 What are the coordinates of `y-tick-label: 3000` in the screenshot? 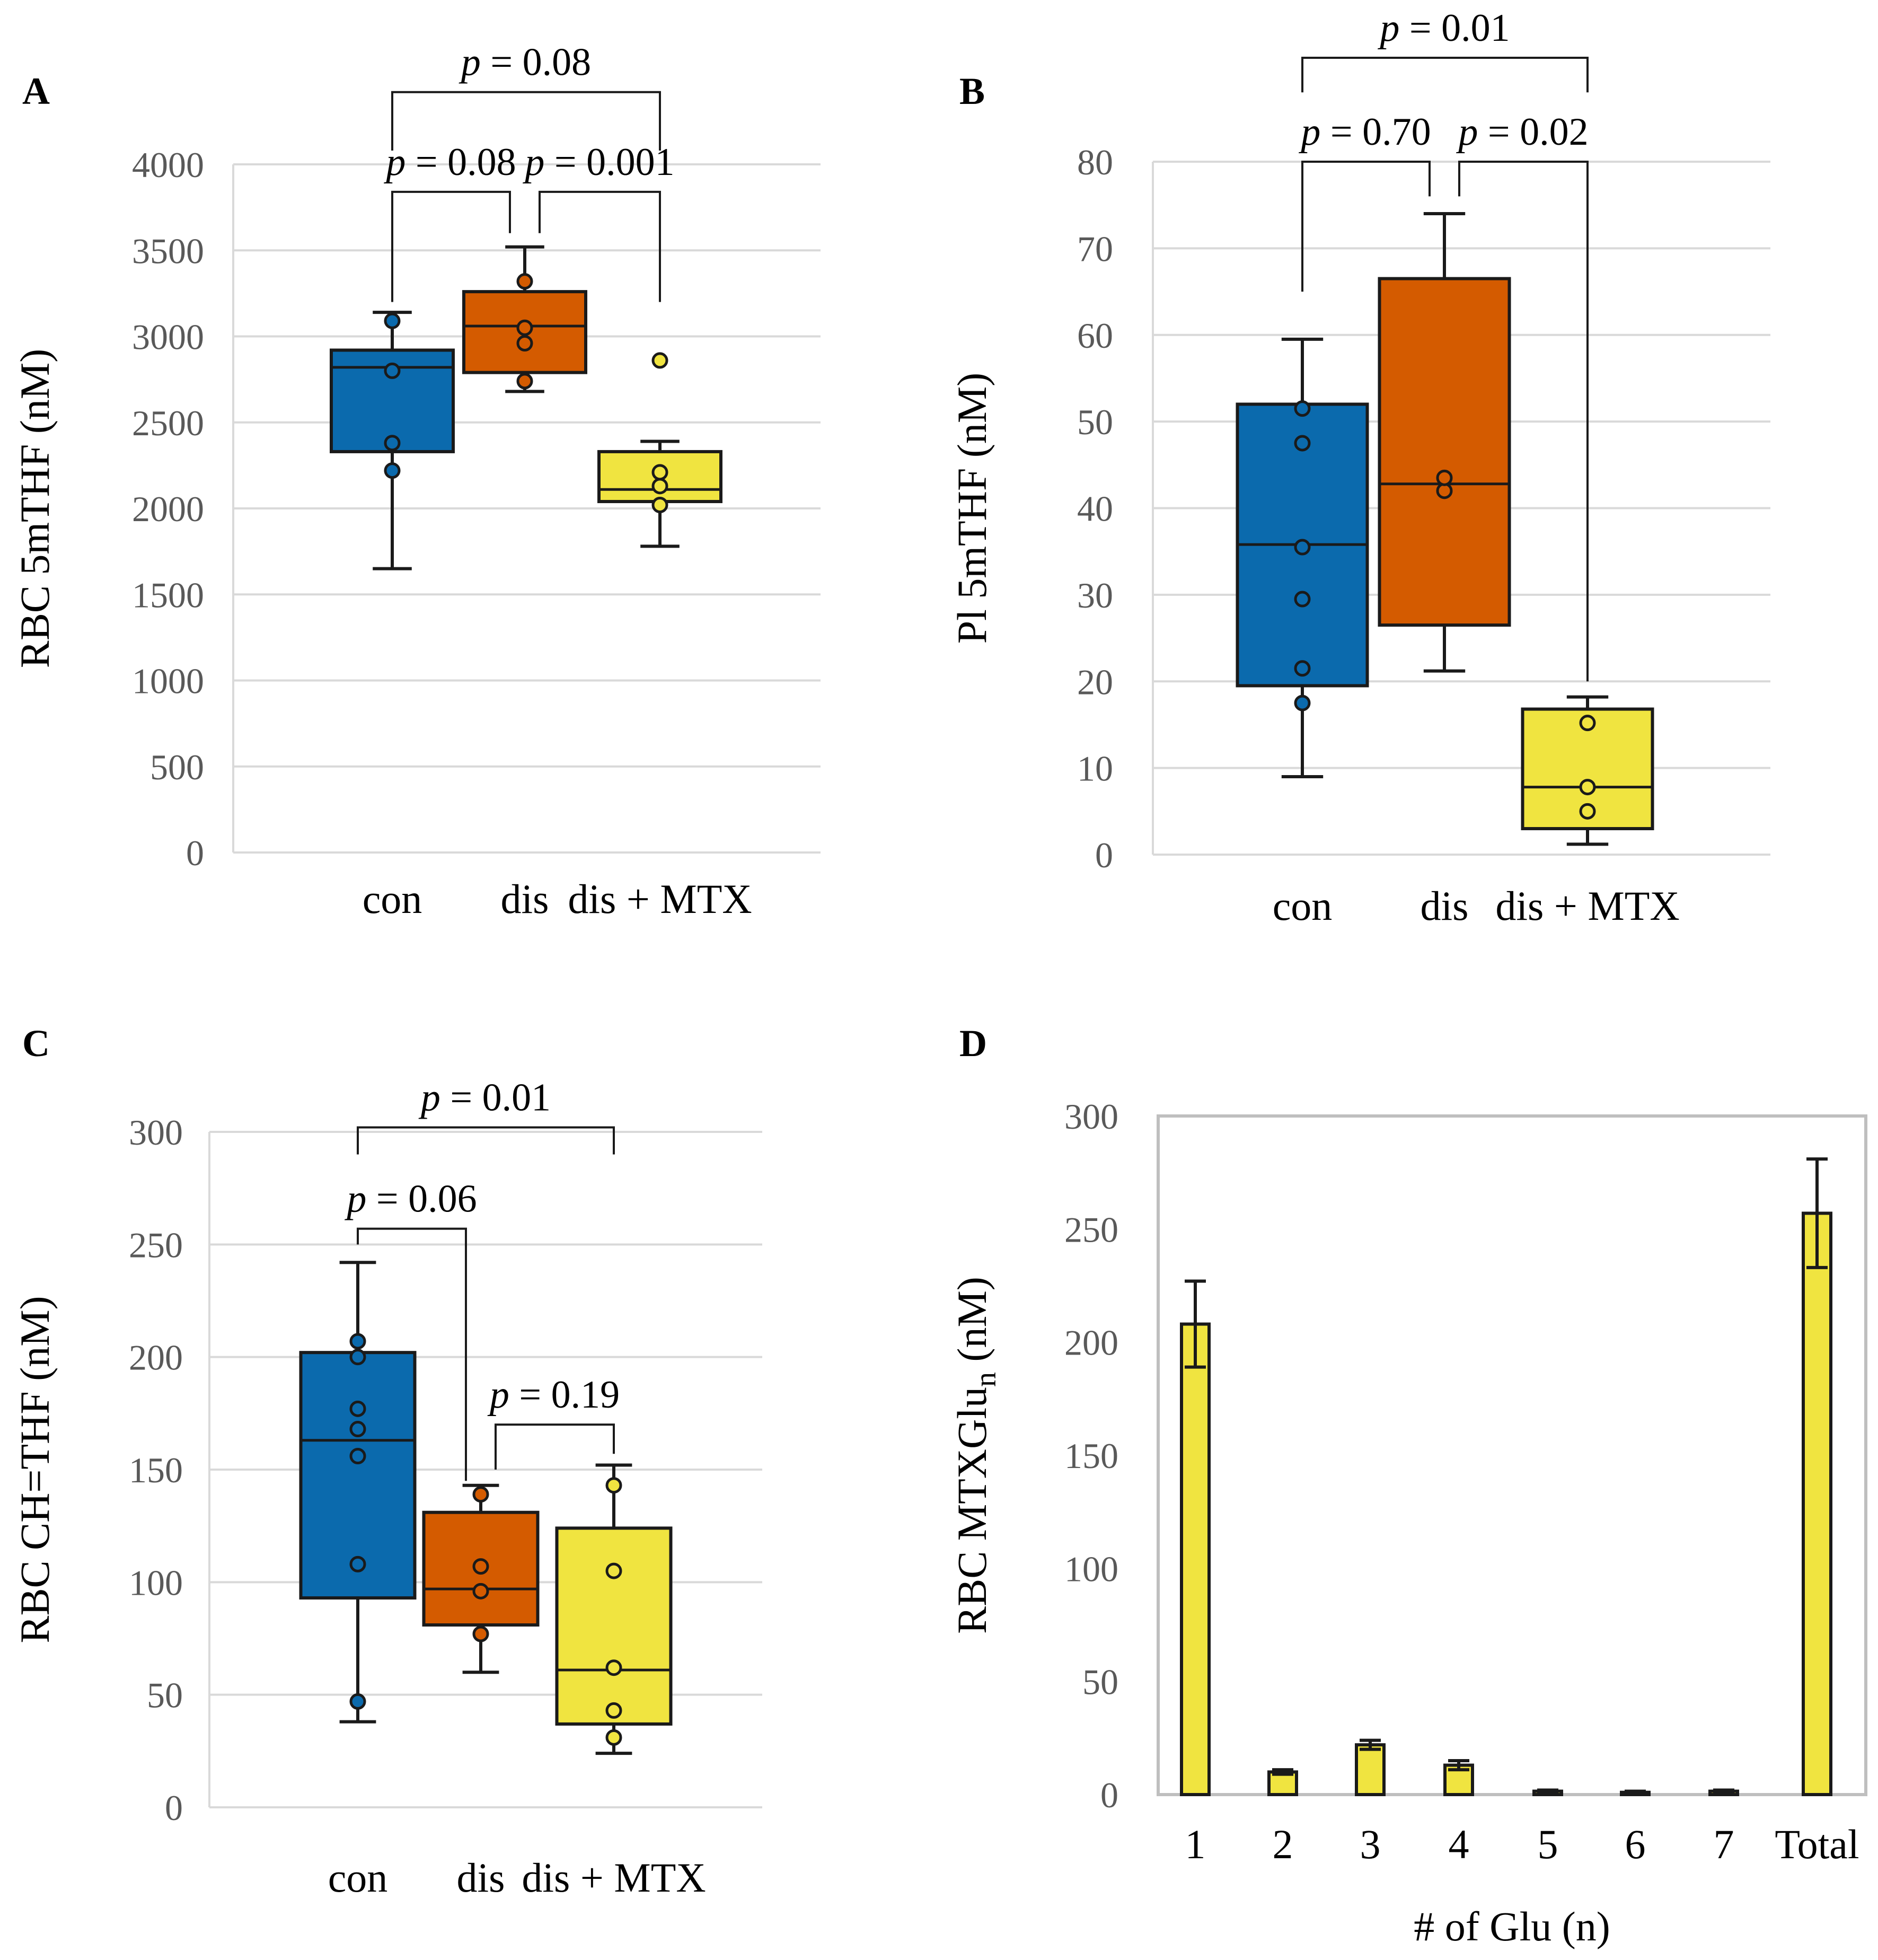 It's located at (168, 337).